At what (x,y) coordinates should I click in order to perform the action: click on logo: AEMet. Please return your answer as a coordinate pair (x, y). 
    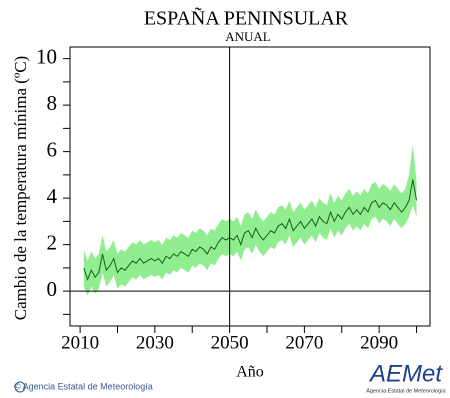
    Looking at the image, I should click on (405, 373).